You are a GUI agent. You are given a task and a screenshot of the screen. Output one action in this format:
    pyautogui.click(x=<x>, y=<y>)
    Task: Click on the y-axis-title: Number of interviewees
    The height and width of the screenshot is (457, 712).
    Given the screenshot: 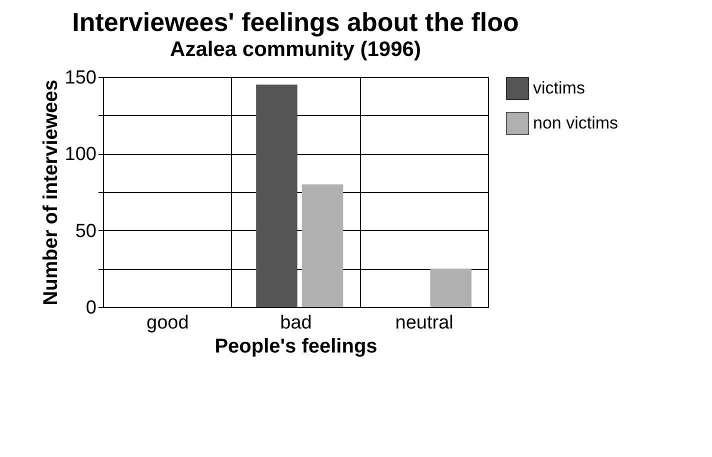 What is the action you would take?
    pyautogui.click(x=51, y=193)
    